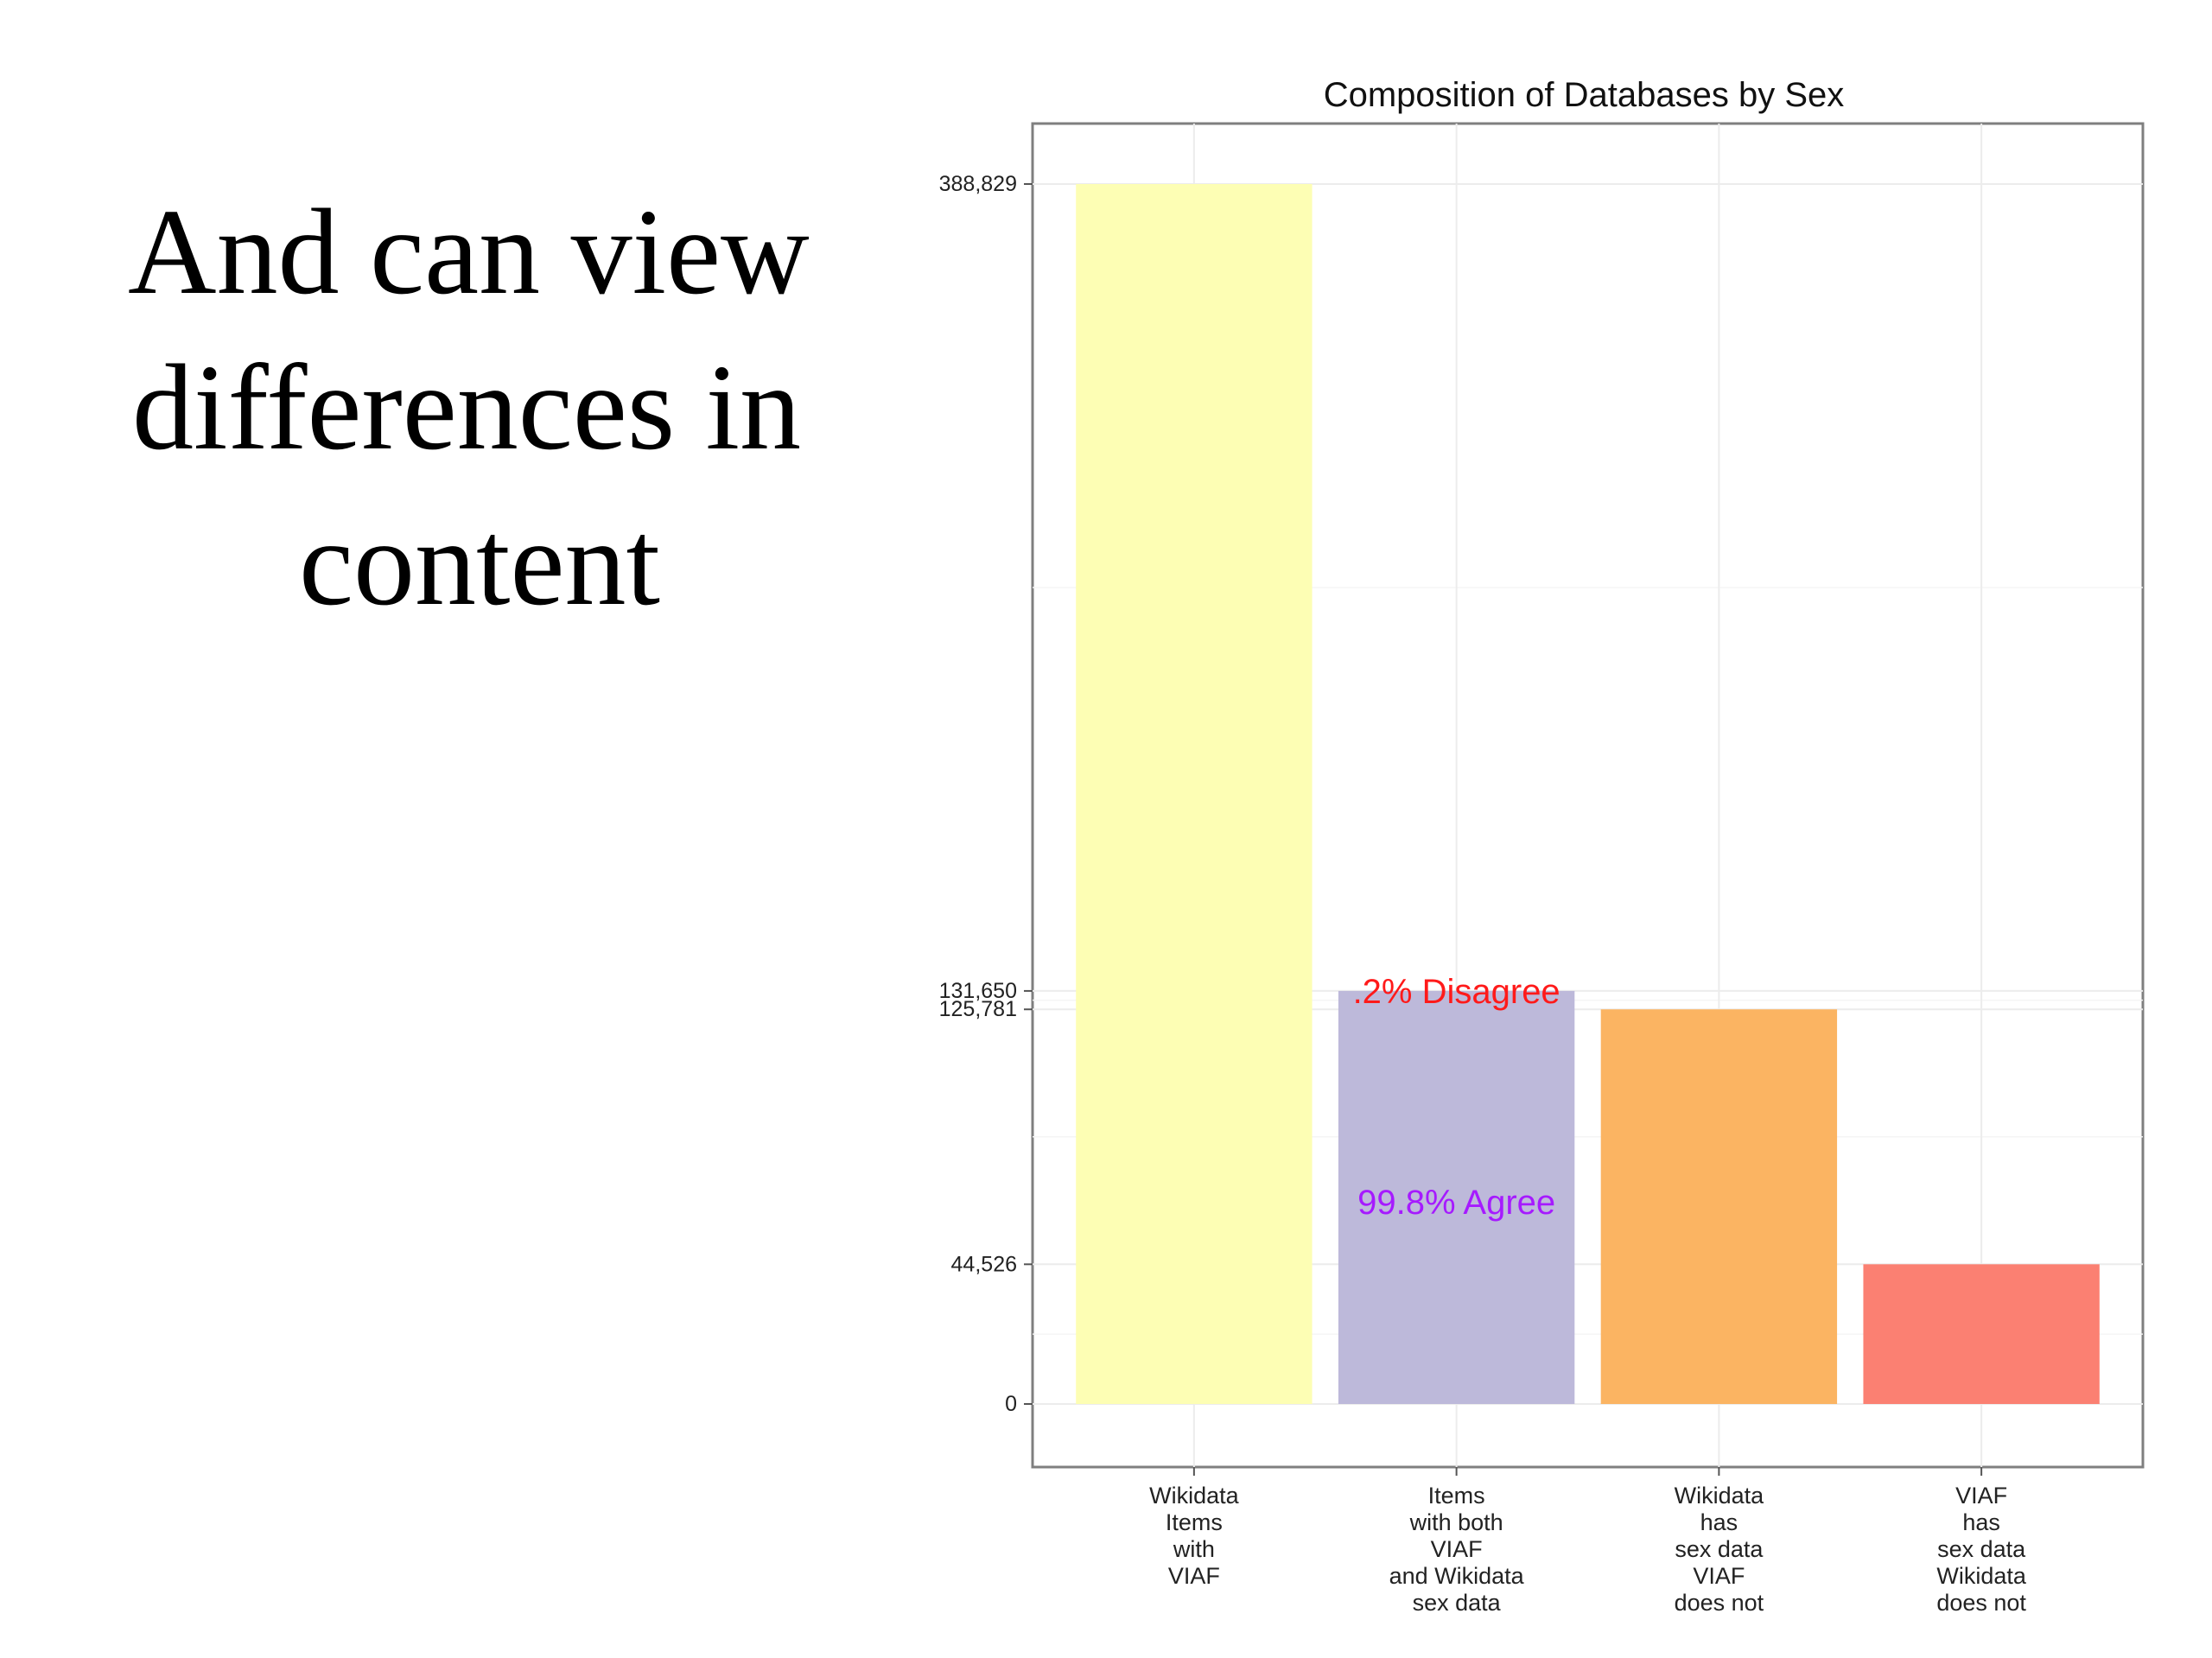  I want to click on y-tick-label: 0, so click(1011, 1404).